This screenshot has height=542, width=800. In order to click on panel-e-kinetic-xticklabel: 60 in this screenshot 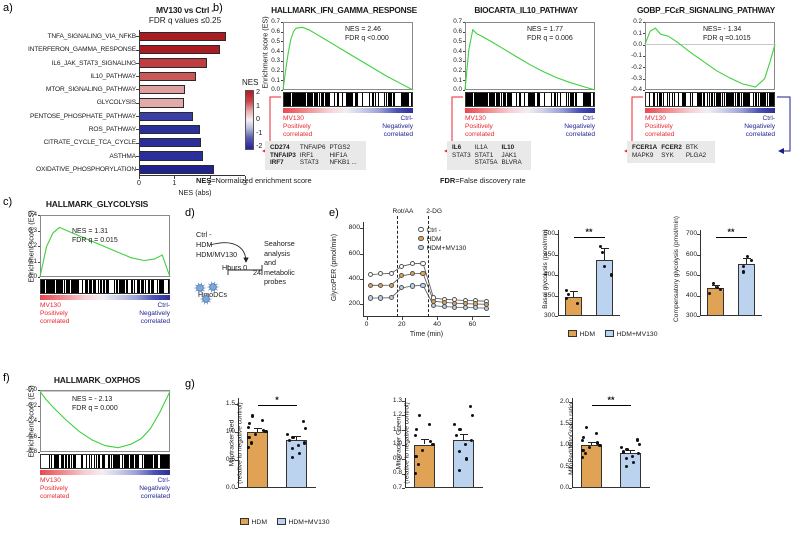, I will do `click(472, 324)`.